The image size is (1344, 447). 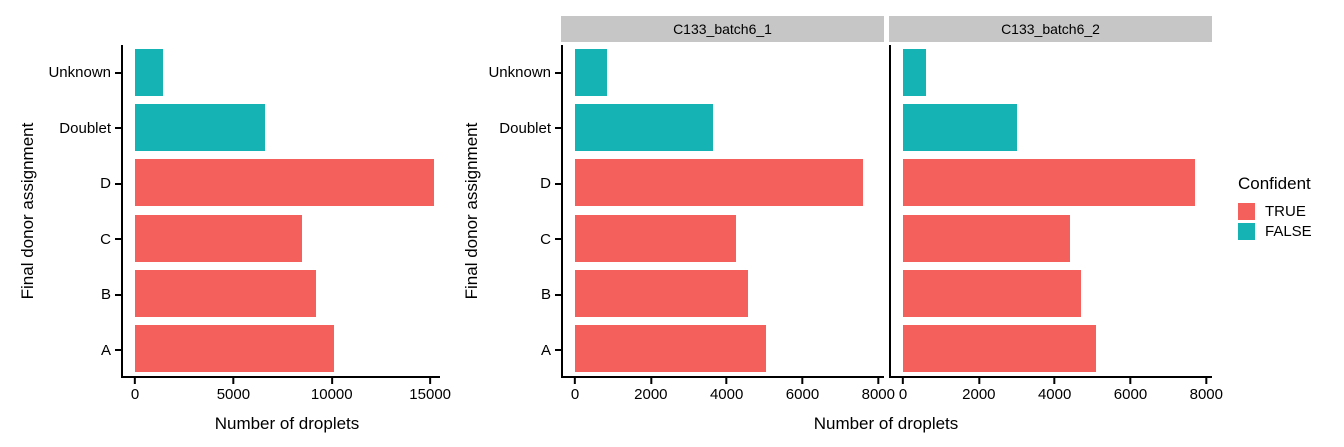 I want to click on facet-strip-batch6-2: C133_batch6_2, so click(x=1050, y=29).